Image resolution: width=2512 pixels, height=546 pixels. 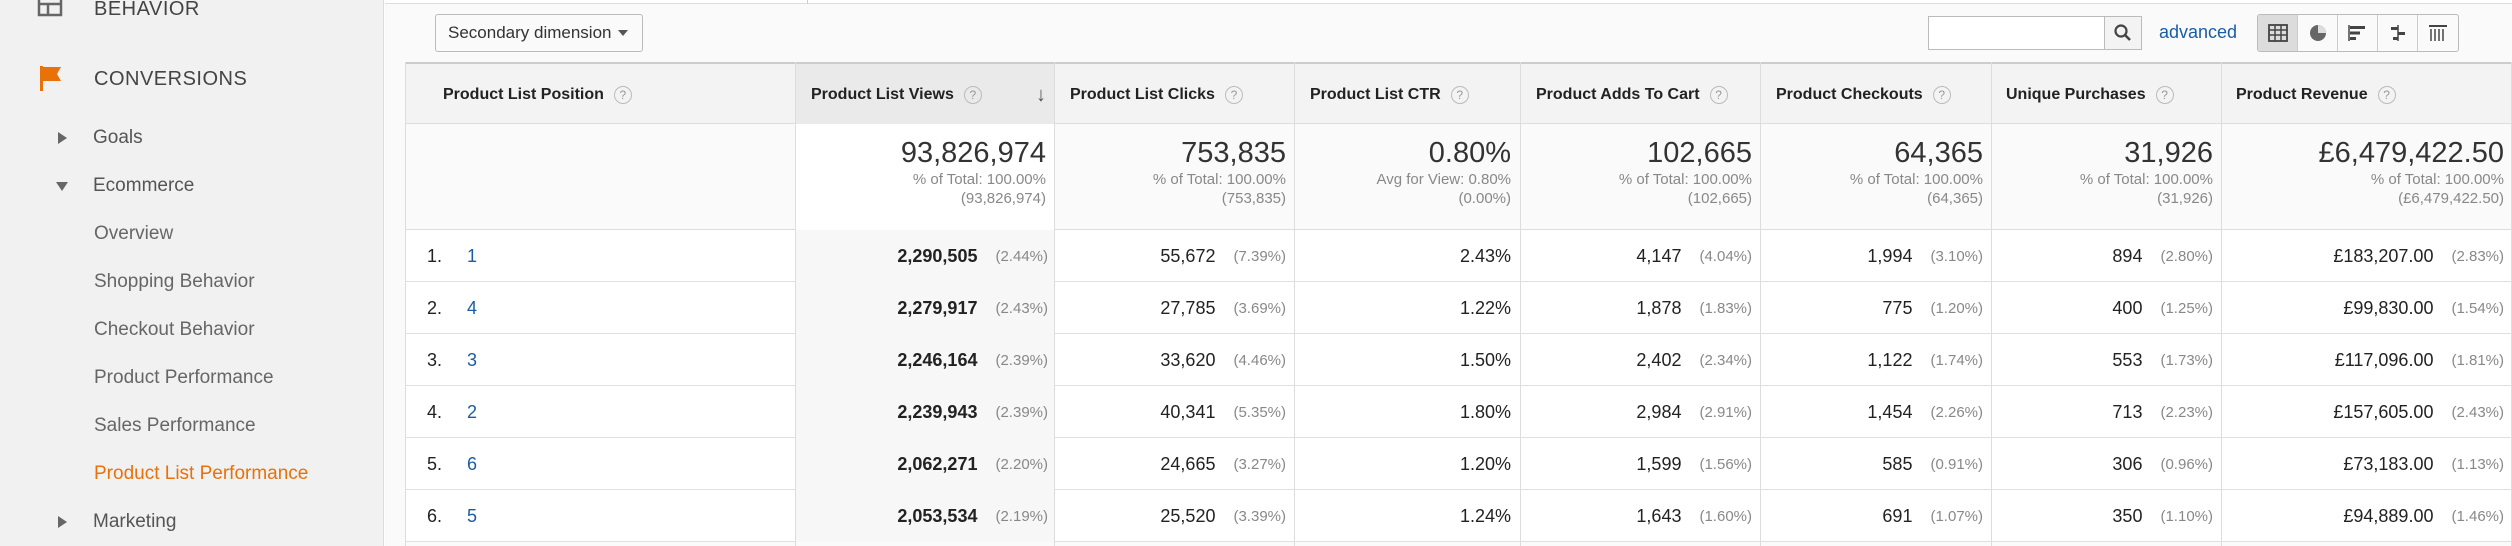 I want to click on sidebar-item-label: Shopping Behavior, so click(x=174, y=281).